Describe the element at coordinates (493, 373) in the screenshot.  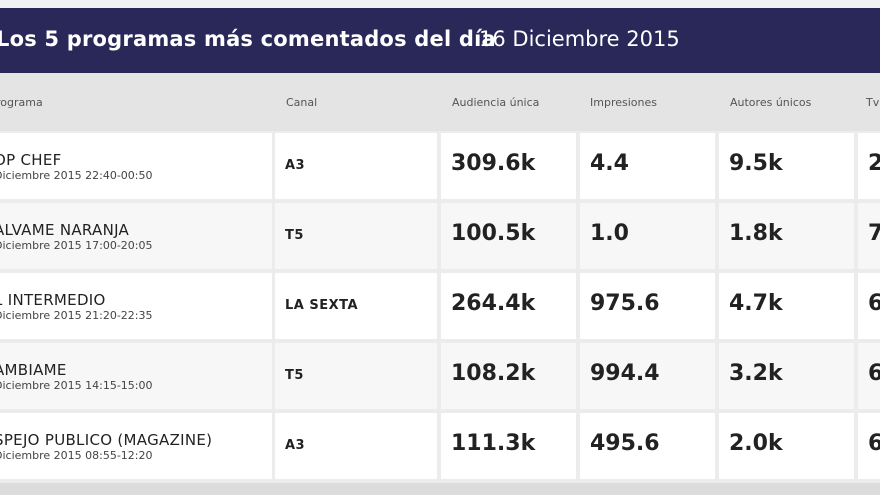
I see `audiencia-value: 108.2k` at that location.